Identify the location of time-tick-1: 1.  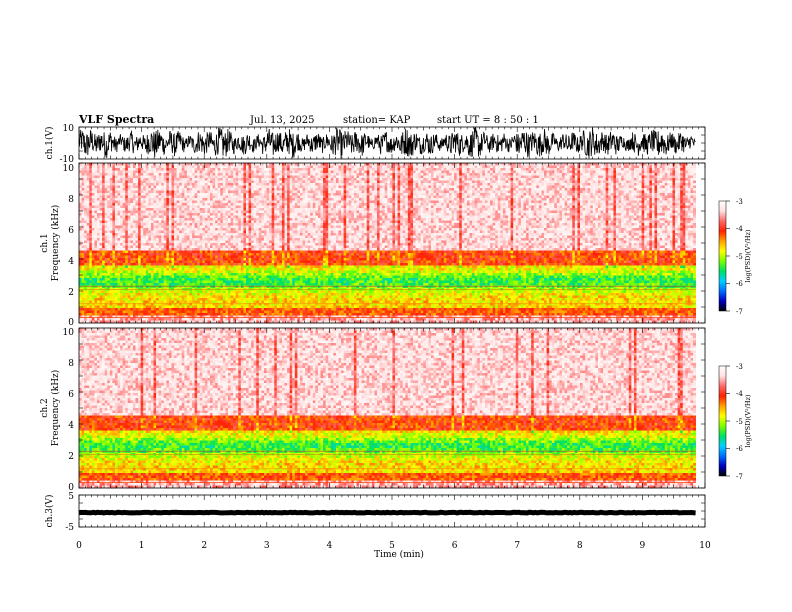
(142, 546).